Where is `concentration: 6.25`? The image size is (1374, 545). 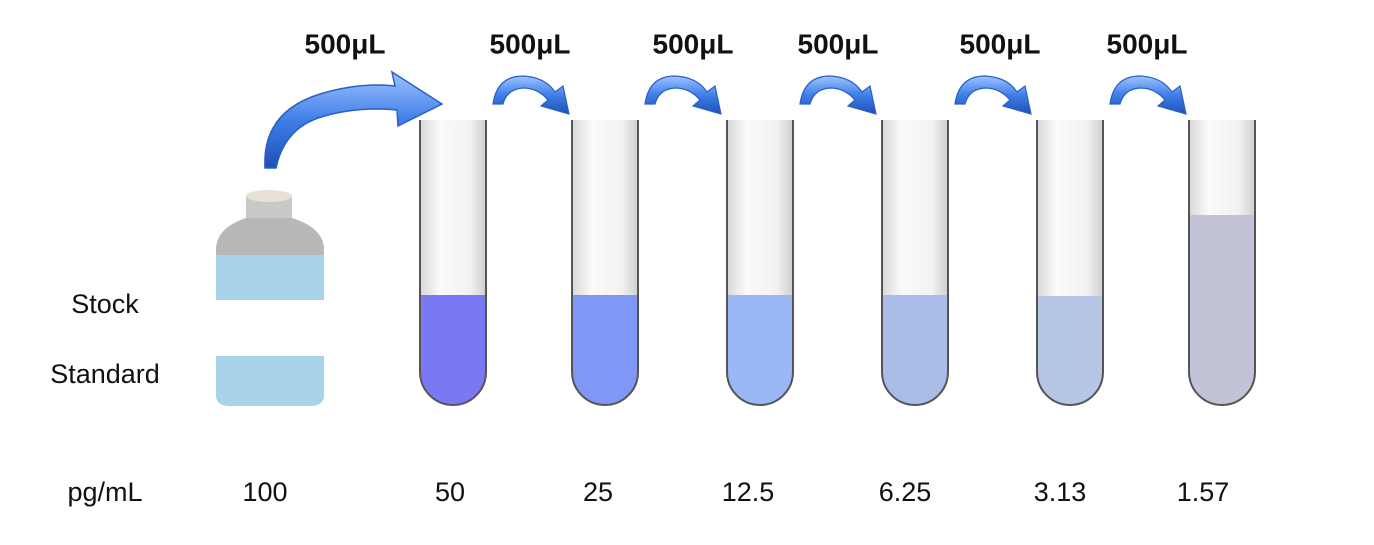
concentration: 6.25 is located at coordinates (905, 492).